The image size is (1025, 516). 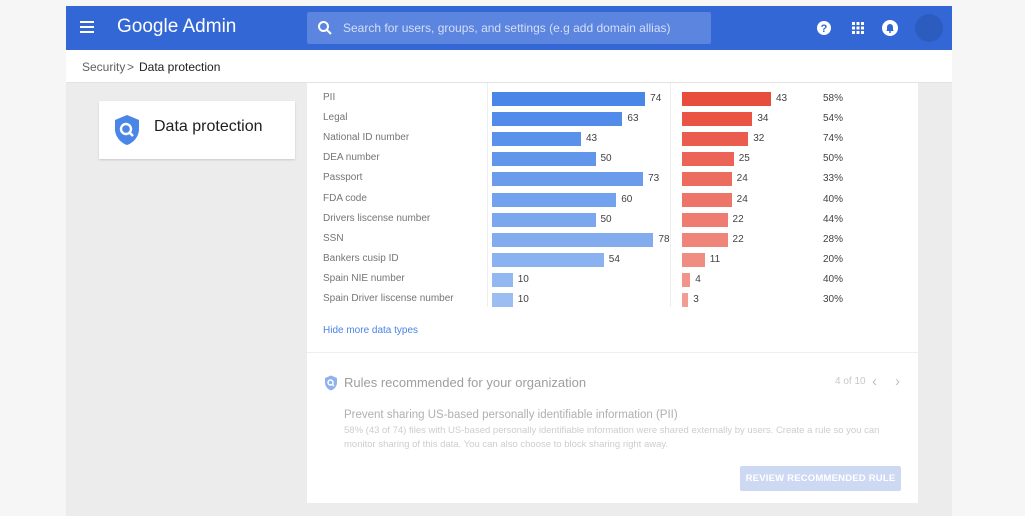 I want to click on rules-section-title: Rules recommended for your organization, so click(x=465, y=382).